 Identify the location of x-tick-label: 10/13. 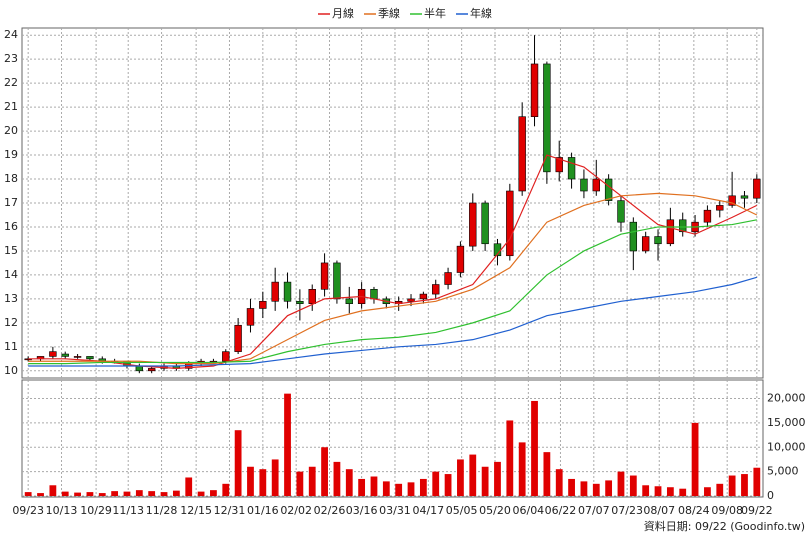
(62, 510).